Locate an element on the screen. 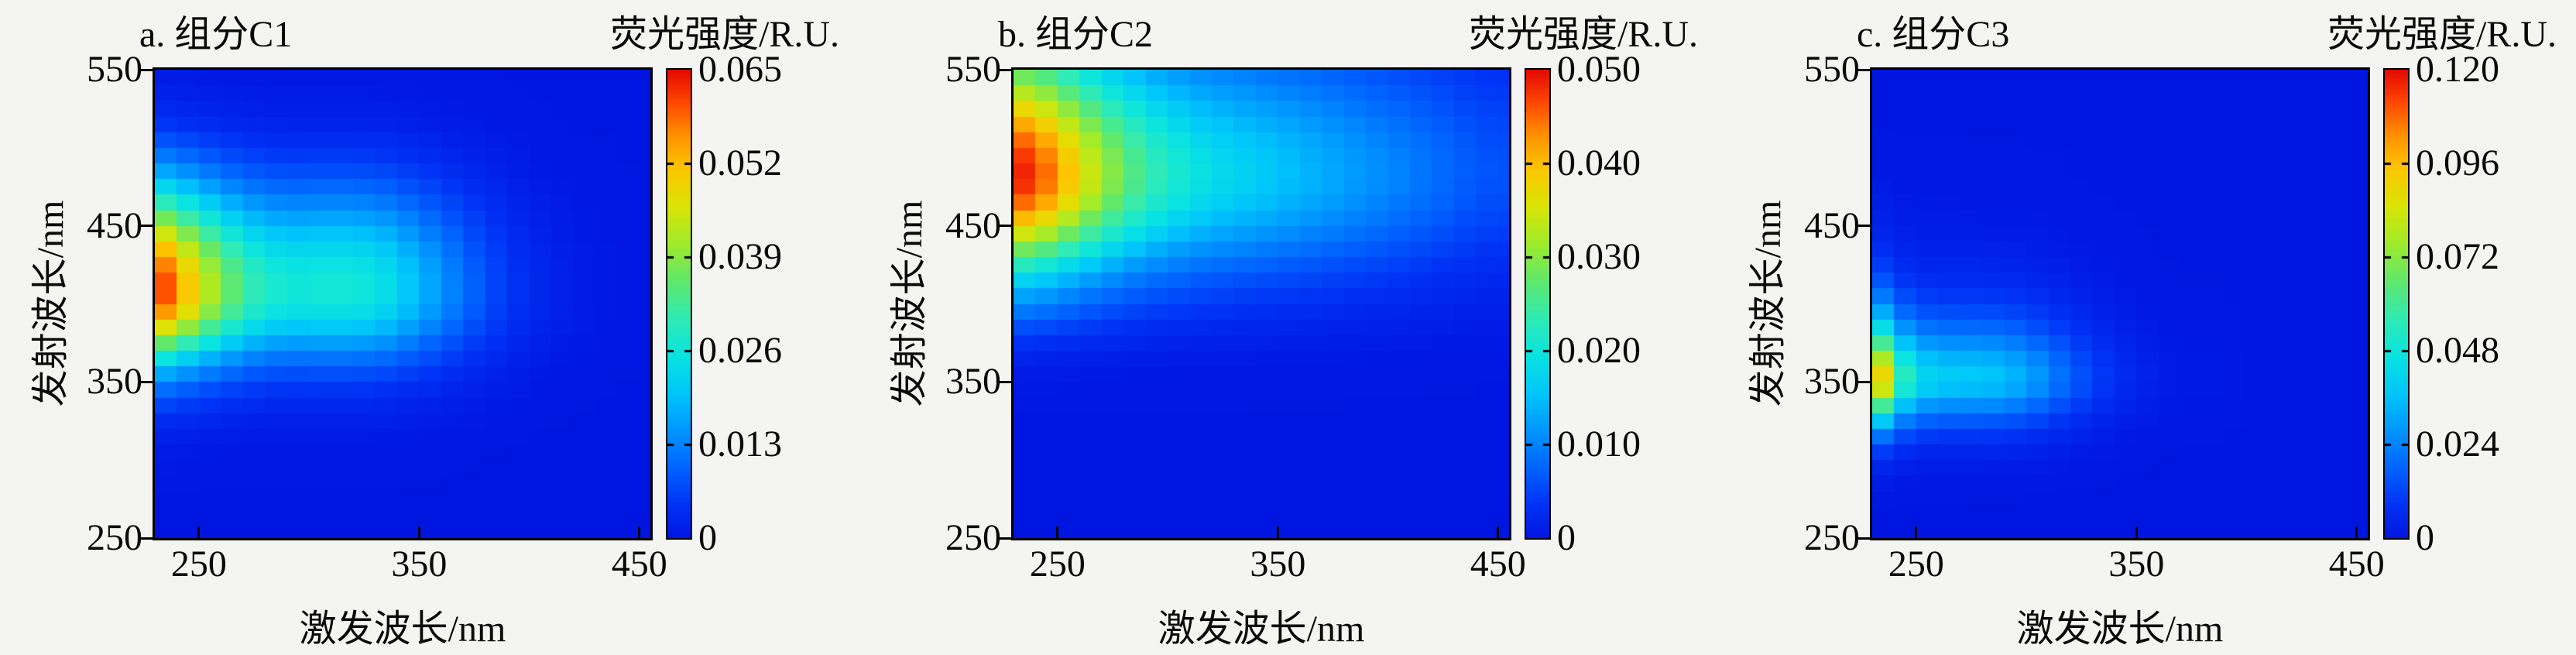 The height and width of the screenshot is (655, 2576). colorbar-tick-label: 0.040 is located at coordinates (1599, 162).